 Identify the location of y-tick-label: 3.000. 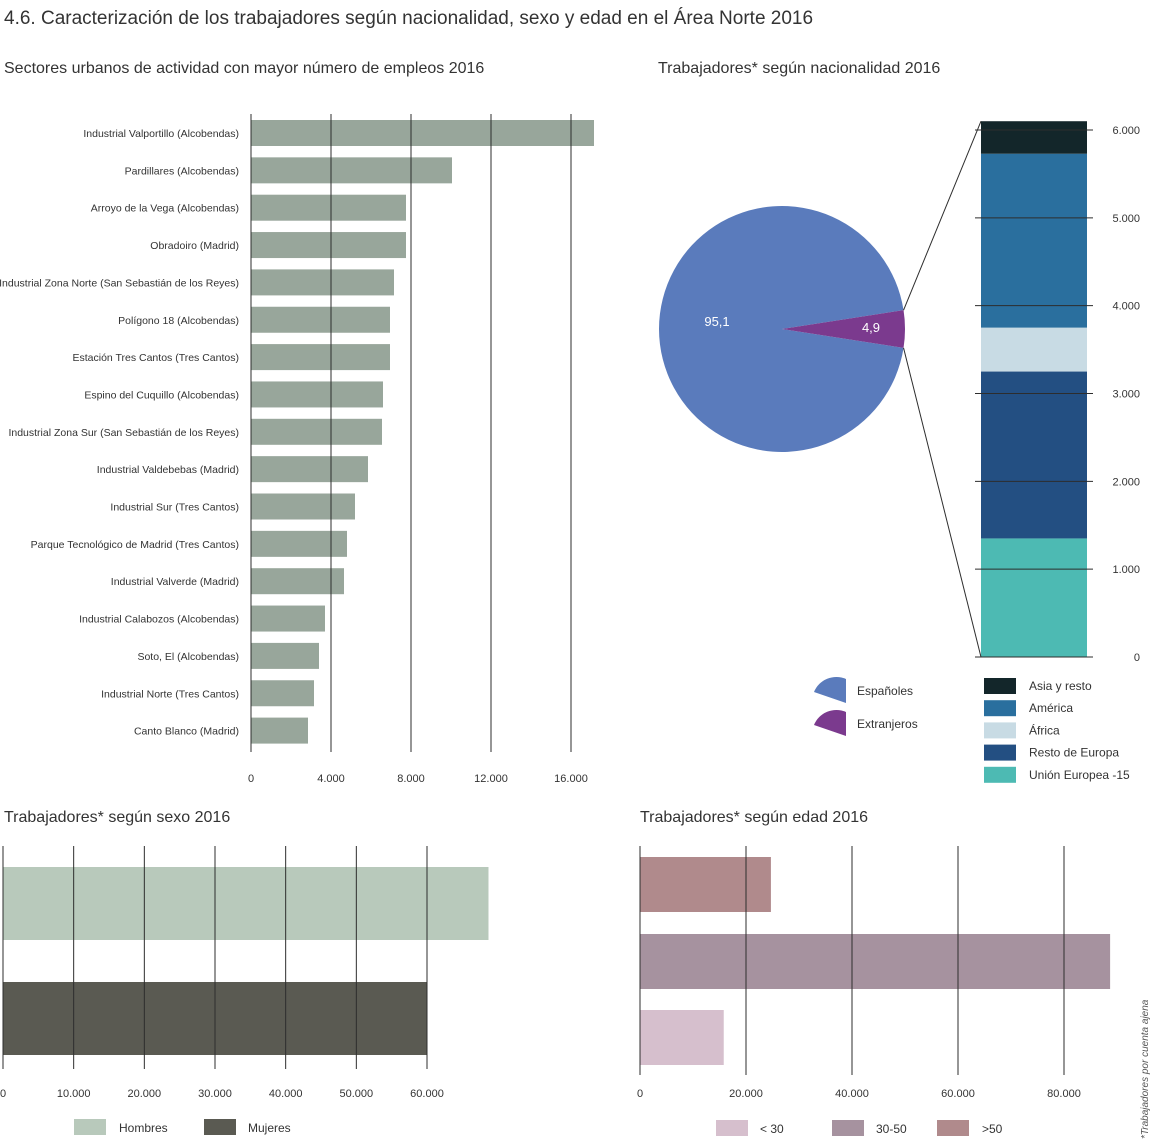
(1126, 395).